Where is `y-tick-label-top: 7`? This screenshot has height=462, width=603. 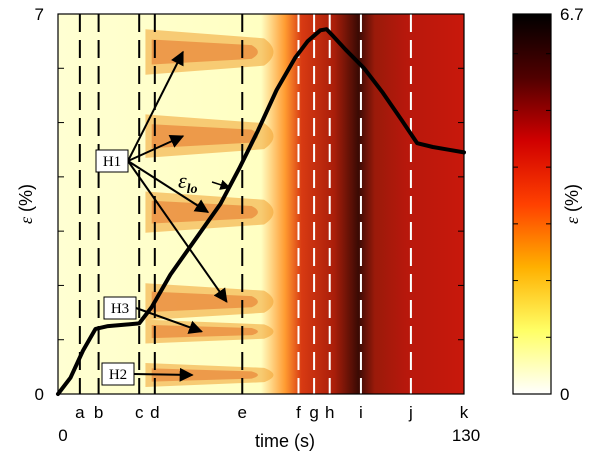
y-tick-label-top: 7 is located at coordinates (39, 14).